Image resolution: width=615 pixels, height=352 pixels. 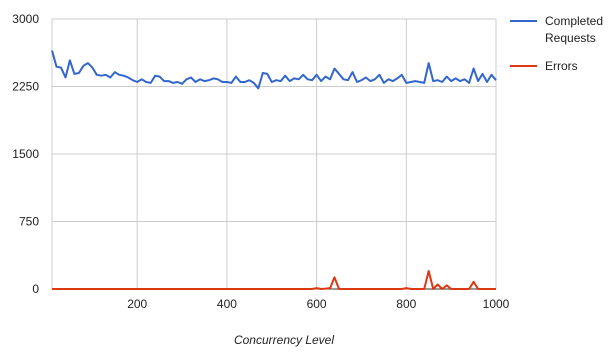 I want to click on y-axis-tick-labels: 0 750 1500 2250 3000, so click(x=25, y=154).